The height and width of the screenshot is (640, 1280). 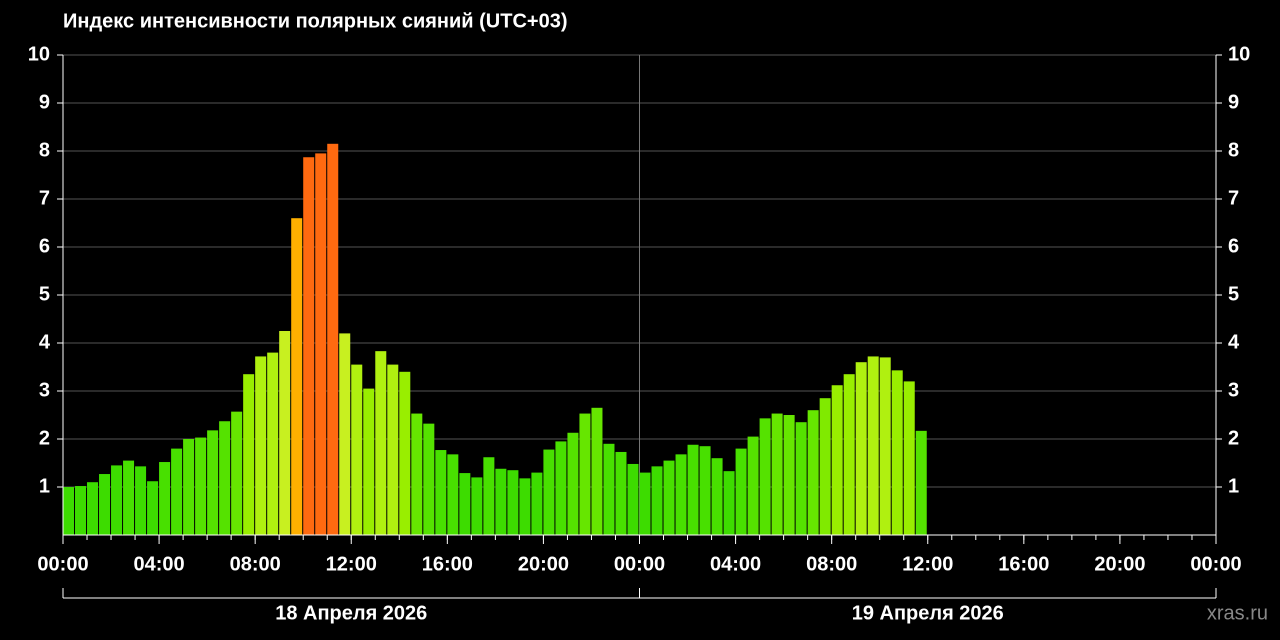 What do you see at coordinates (44, 150) in the screenshot?
I see `y-tick-label: 8` at bounding box center [44, 150].